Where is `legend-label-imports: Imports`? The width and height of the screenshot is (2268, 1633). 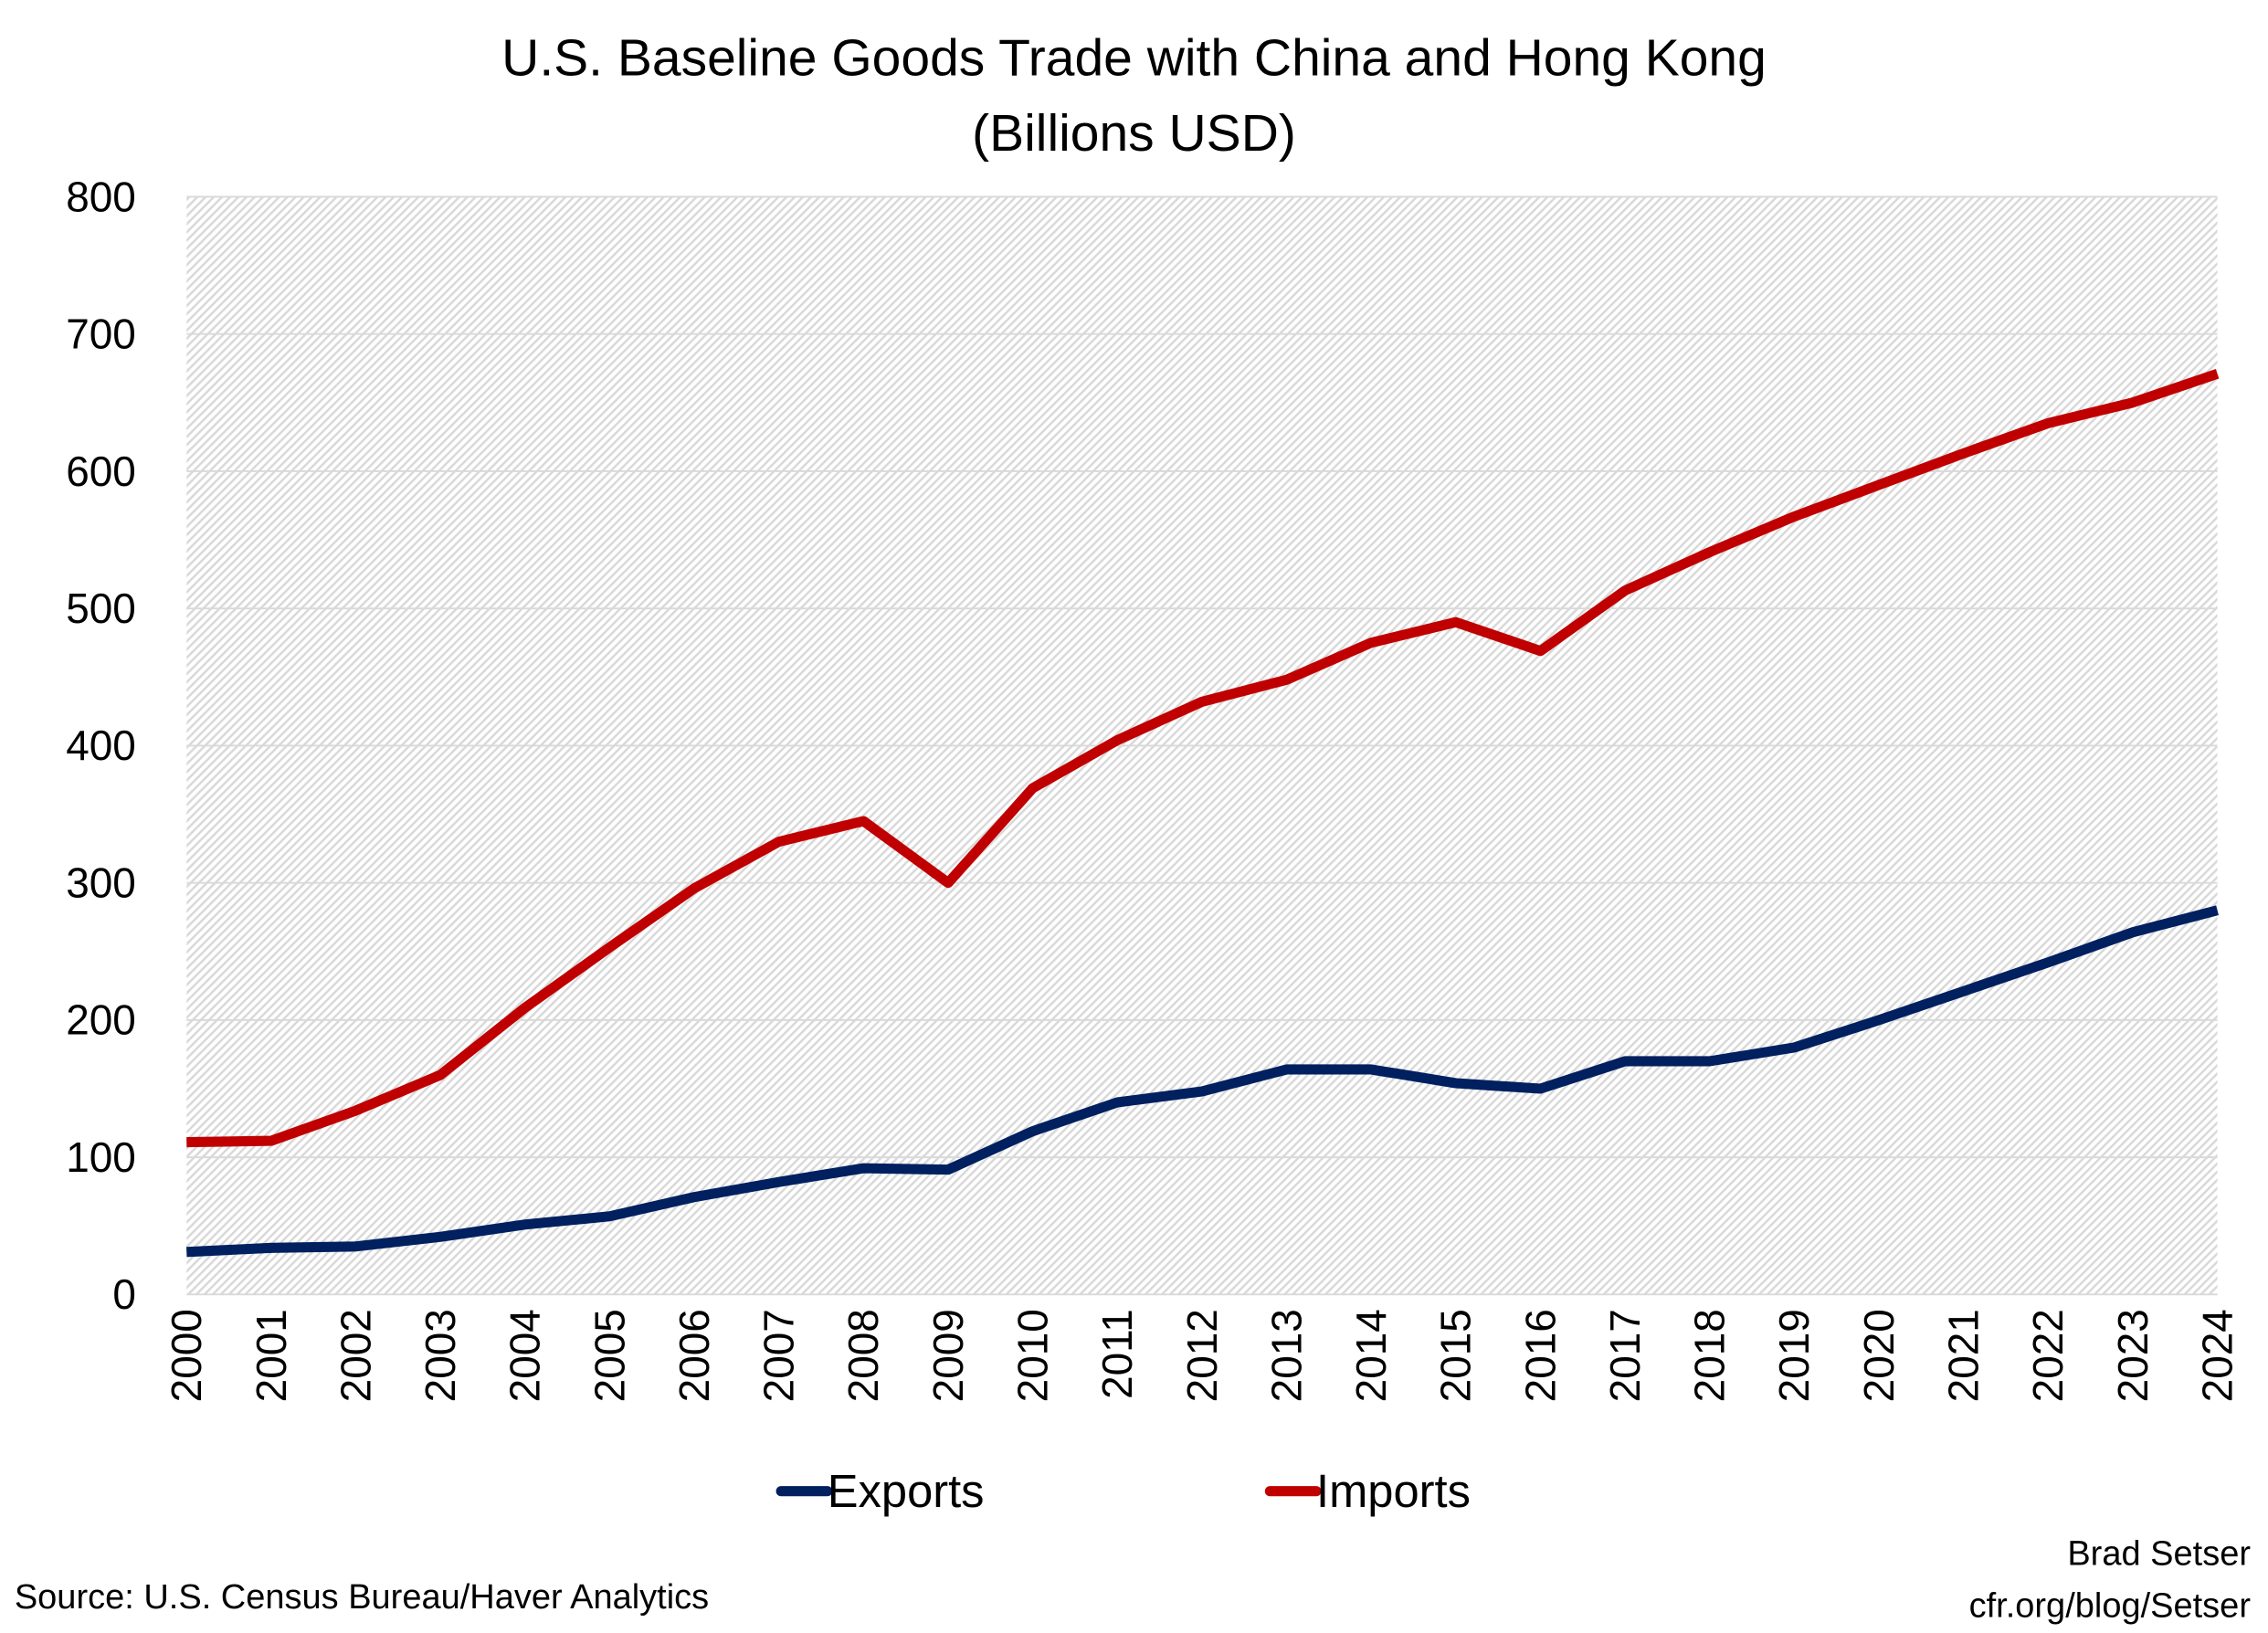 legend-label-imports: Imports is located at coordinates (1393, 1491).